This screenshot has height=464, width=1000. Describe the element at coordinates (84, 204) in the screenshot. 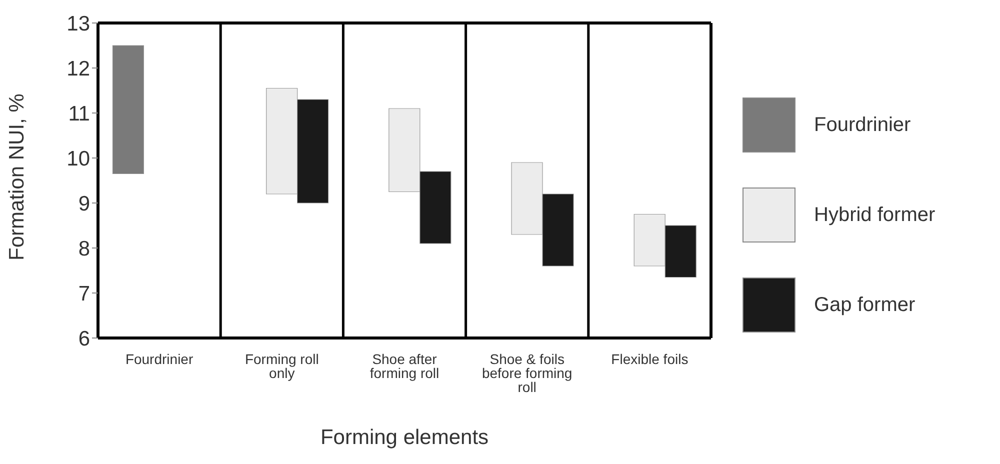

I see `y-tick-label: 9` at that location.